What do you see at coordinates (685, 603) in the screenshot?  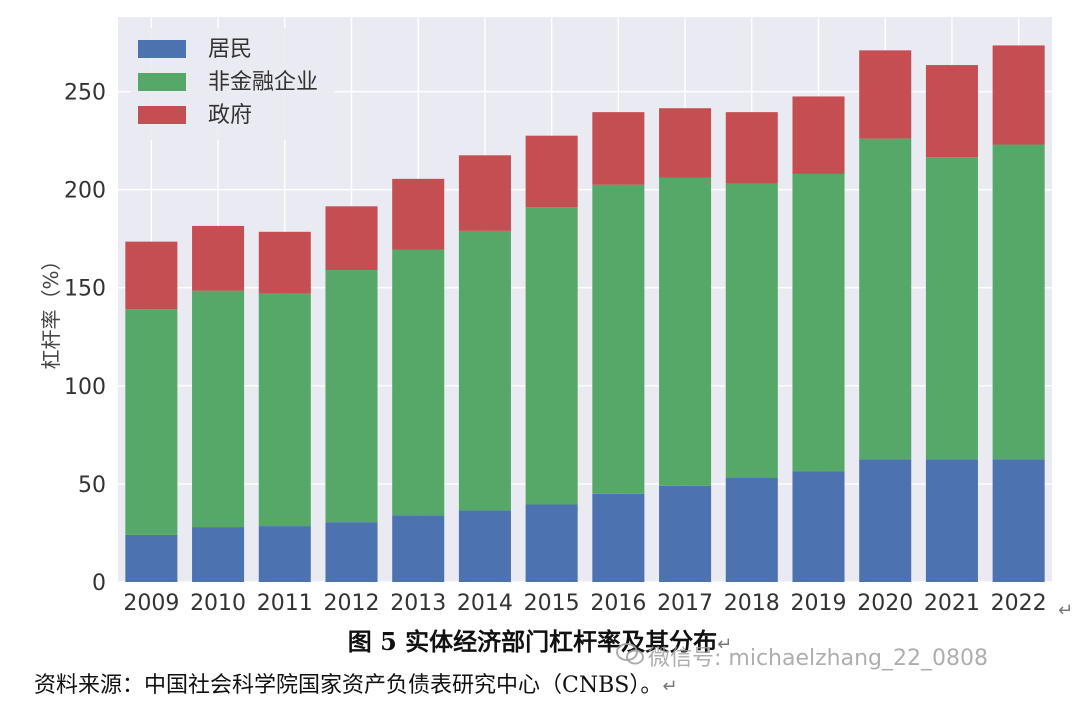 I see `x-tick-label: 2017` at bounding box center [685, 603].